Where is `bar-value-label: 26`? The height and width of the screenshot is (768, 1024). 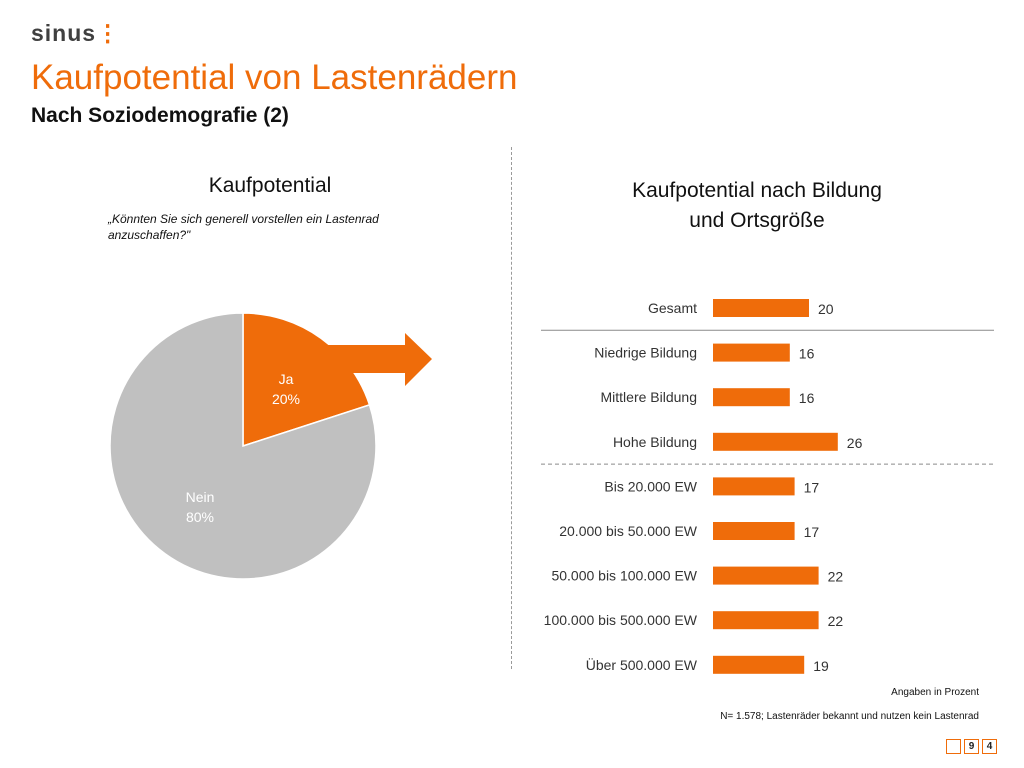
bar-value-label: 26 is located at coordinates (855, 443).